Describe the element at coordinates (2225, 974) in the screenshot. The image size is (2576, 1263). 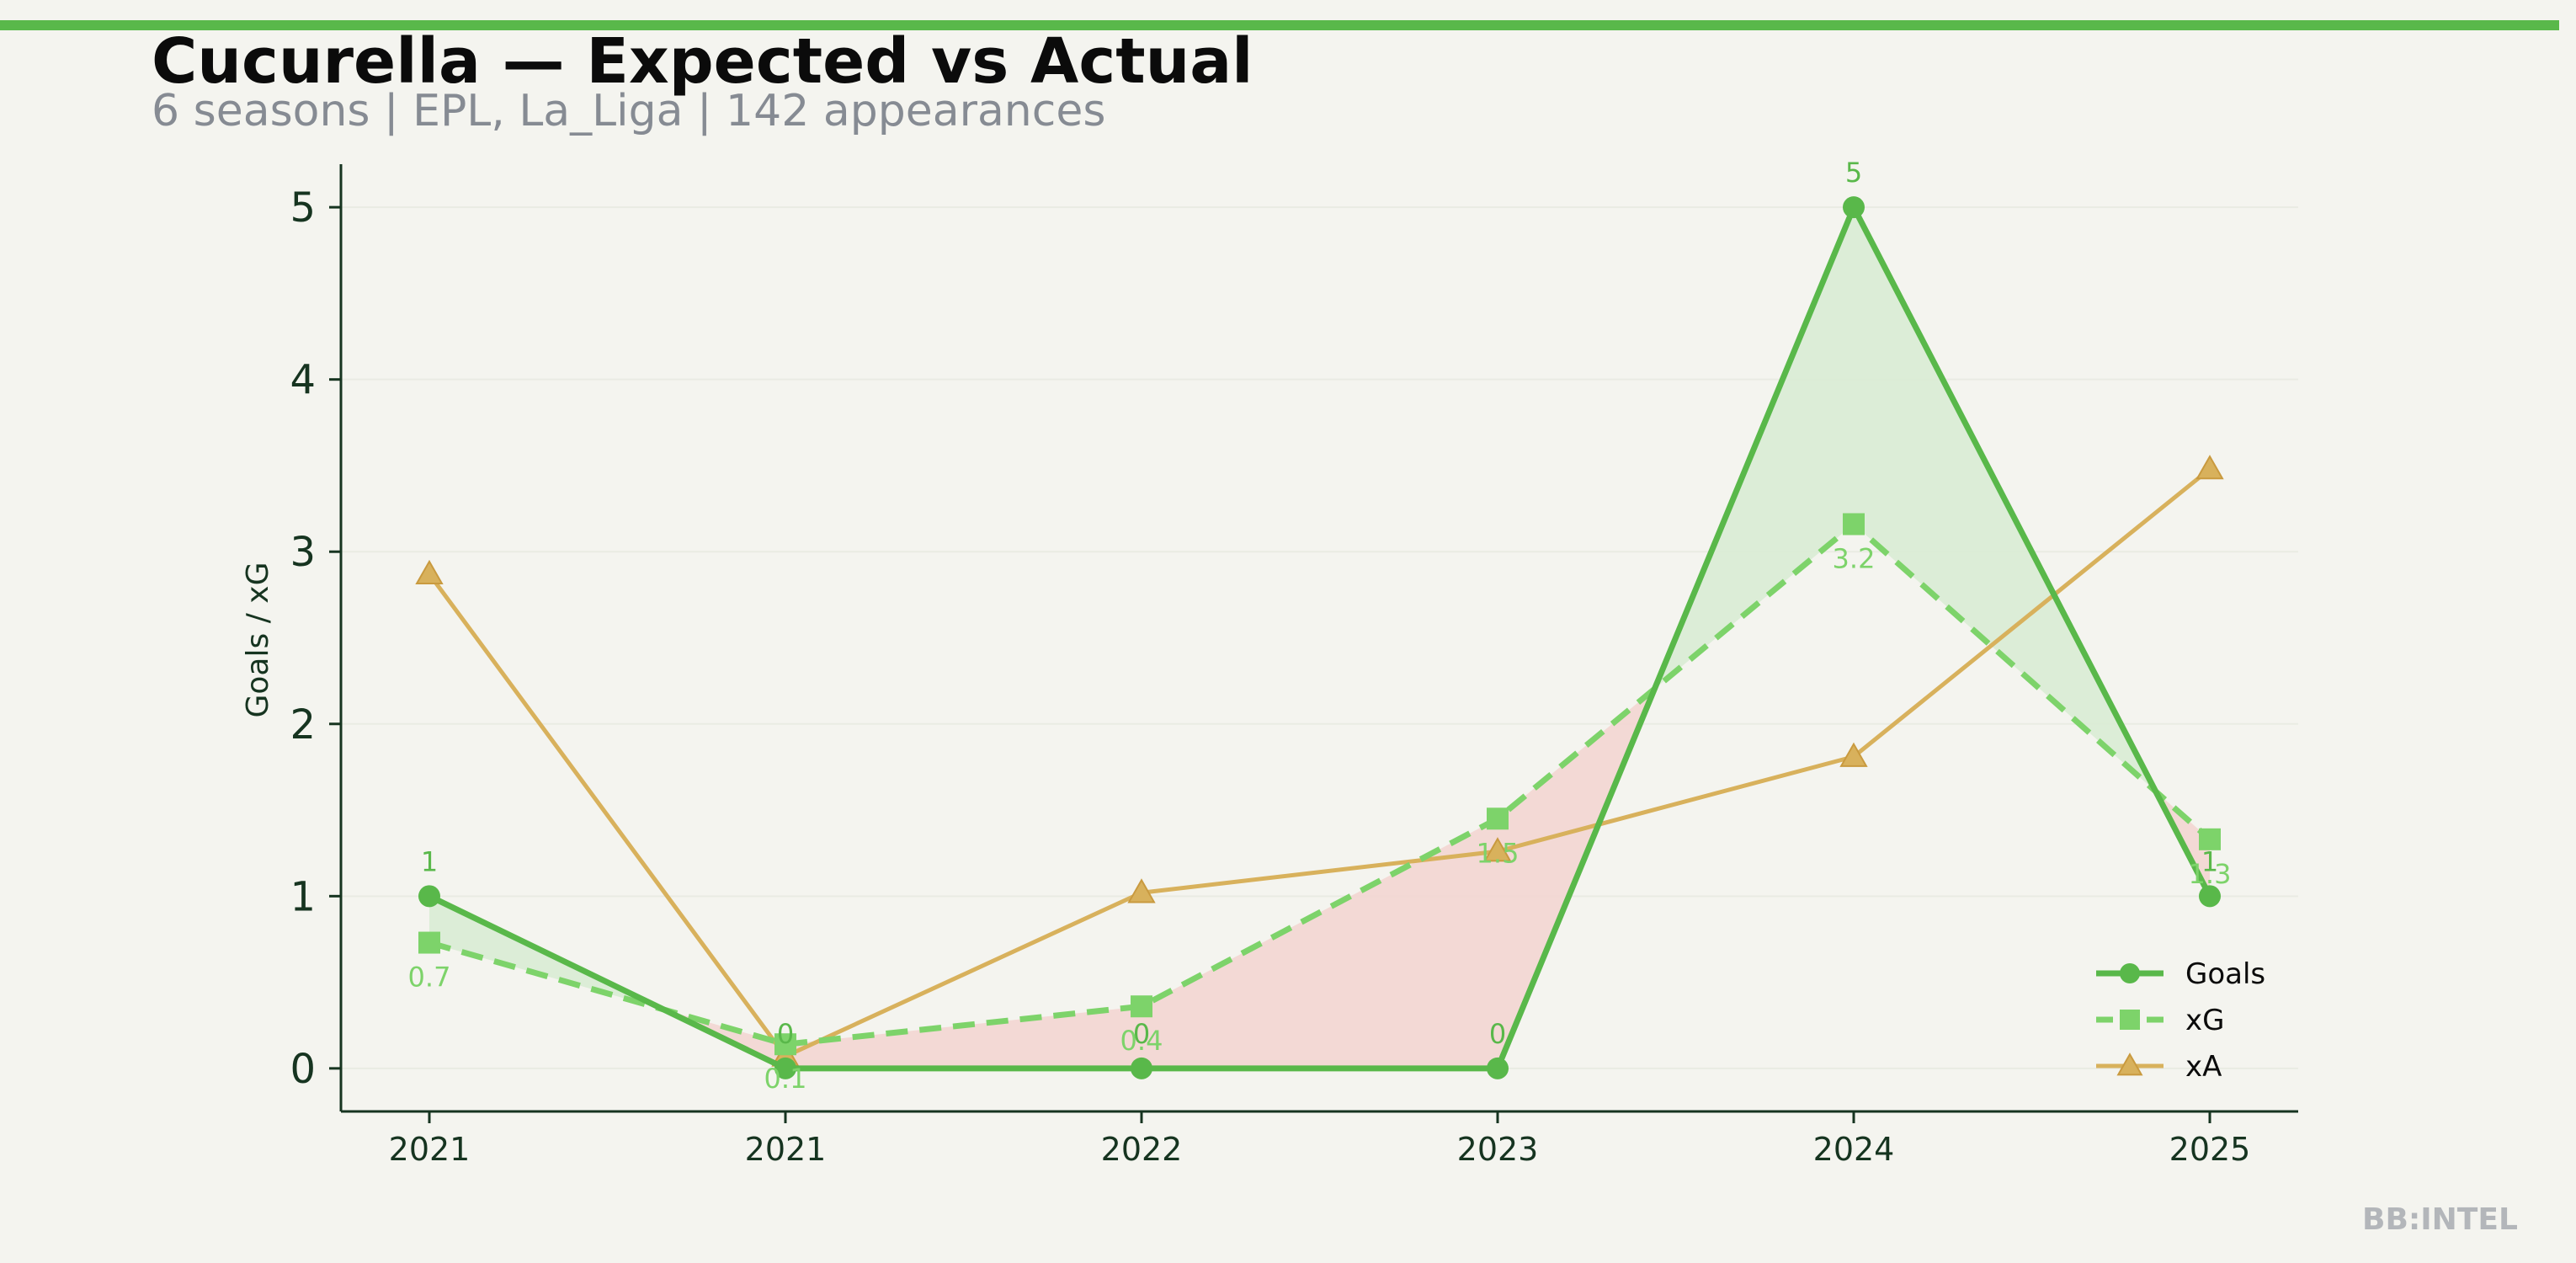
I see `legend-label-goals: Goals` at that location.